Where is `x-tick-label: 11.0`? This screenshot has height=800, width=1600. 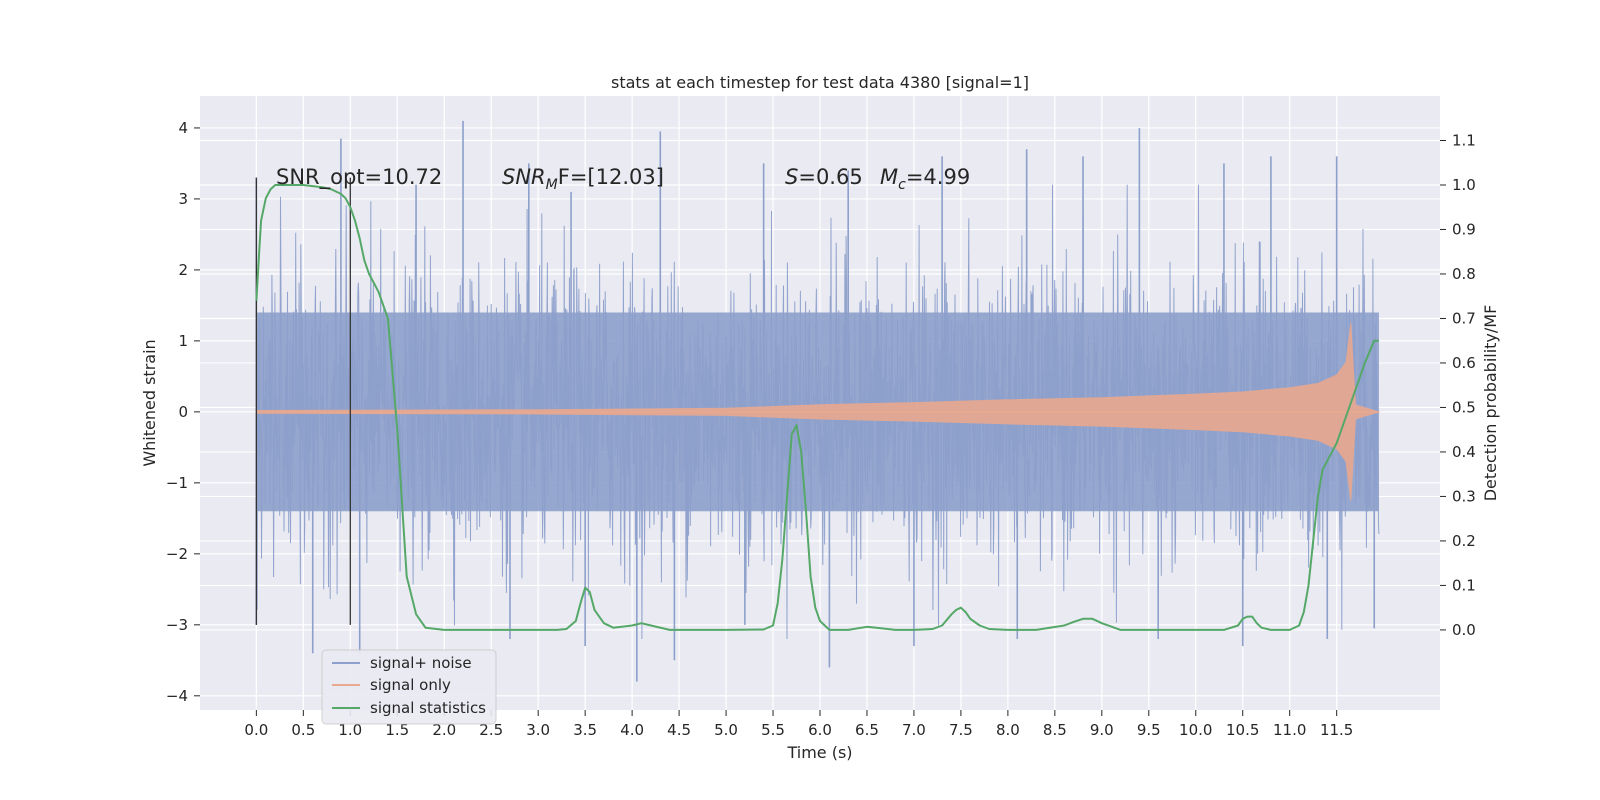
x-tick-label: 11.0 is located at coordinates (1289, 730).